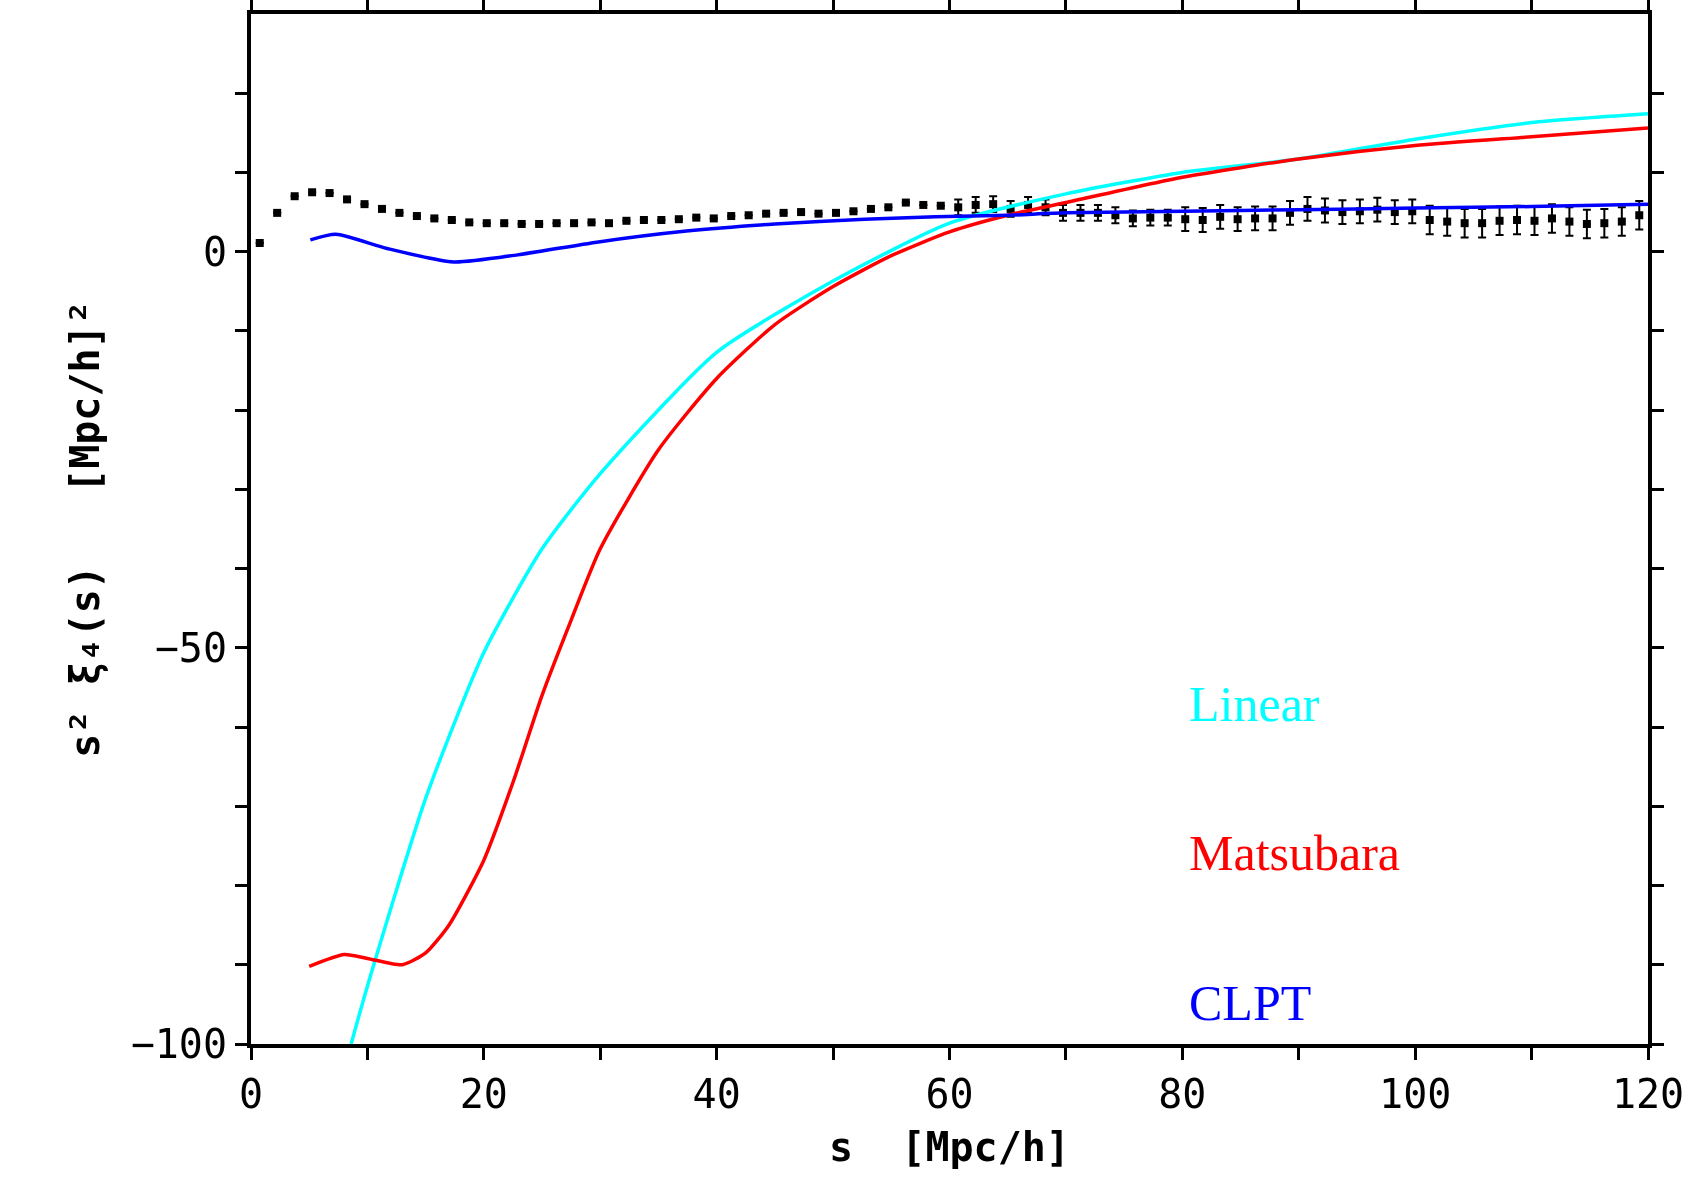  Describe the element at coordinates (1648, 1094) in the screenshot. I see `x-tick-label: 120` at that location.